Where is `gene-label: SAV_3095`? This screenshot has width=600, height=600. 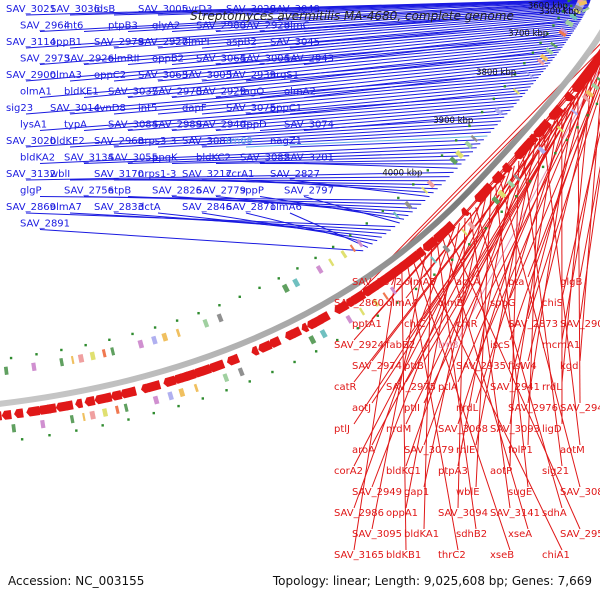 gene-label: SAV_3095 is located at coordinates (377, 534).